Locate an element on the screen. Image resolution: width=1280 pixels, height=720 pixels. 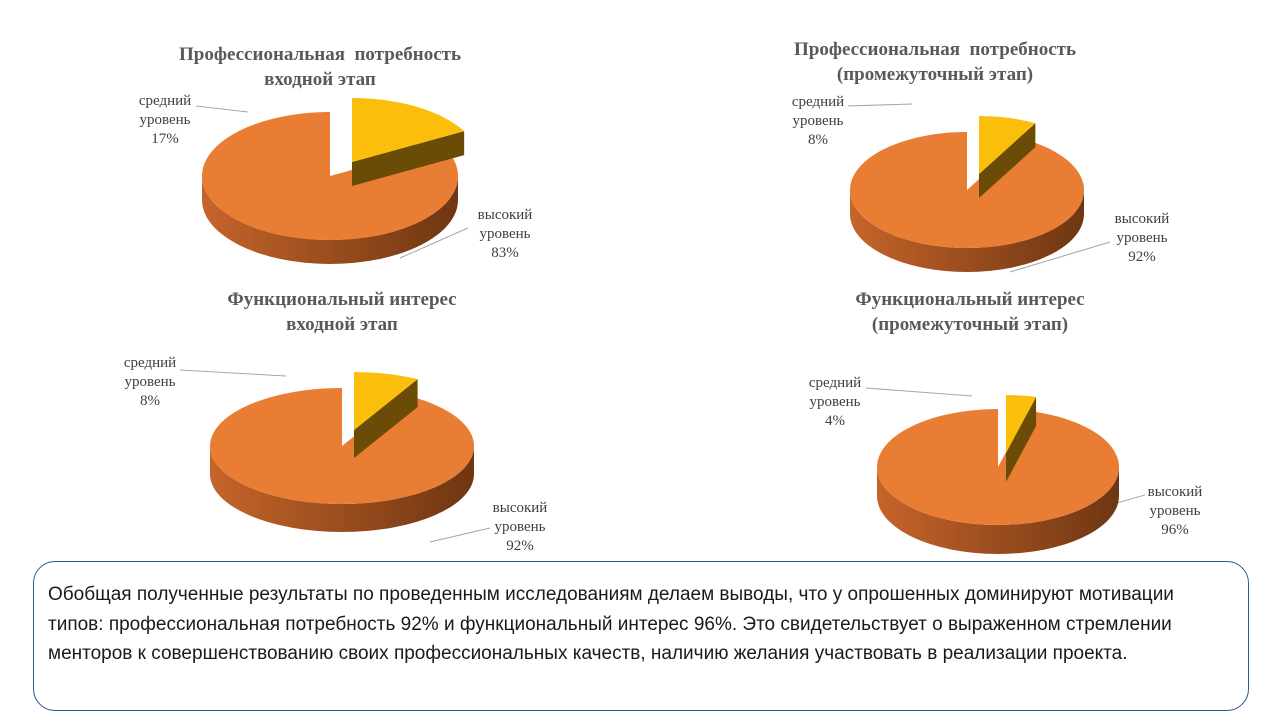
slice-label-mid-value: 17% is located at coordinates (165, 139).